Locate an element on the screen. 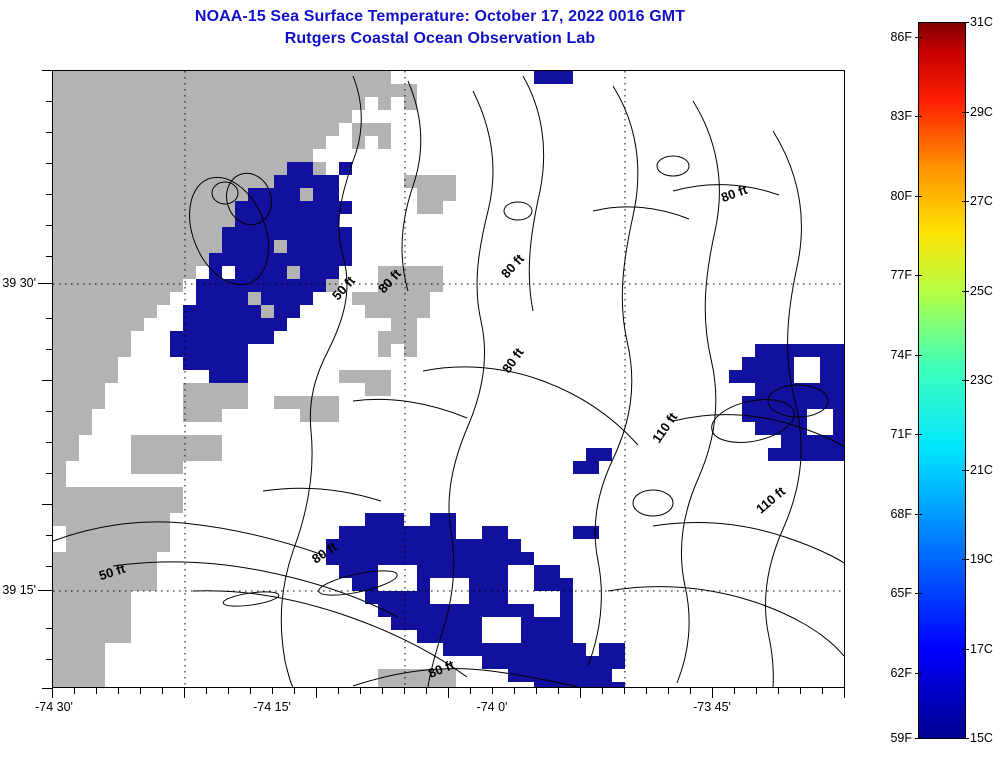 The width and height of the screenshot is (1000, 761). x-tick-label: -74 15' is located at coordinates (272, 707).